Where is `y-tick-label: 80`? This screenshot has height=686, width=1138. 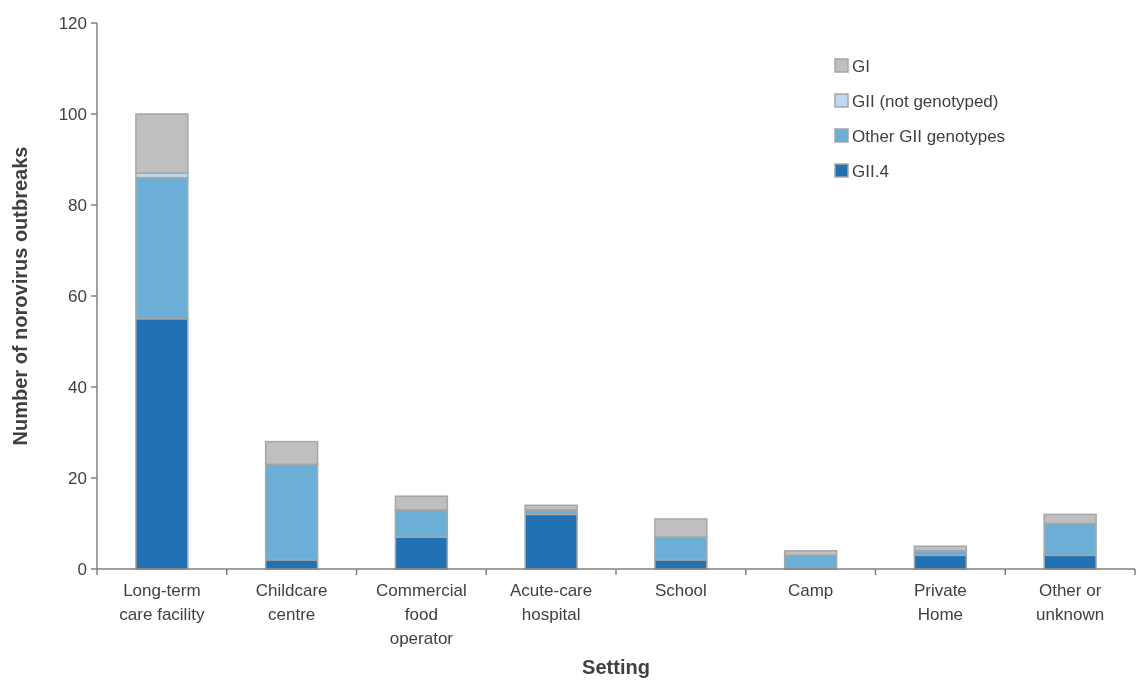
y-tick-label: 80 is located at coordinates (77, 205).